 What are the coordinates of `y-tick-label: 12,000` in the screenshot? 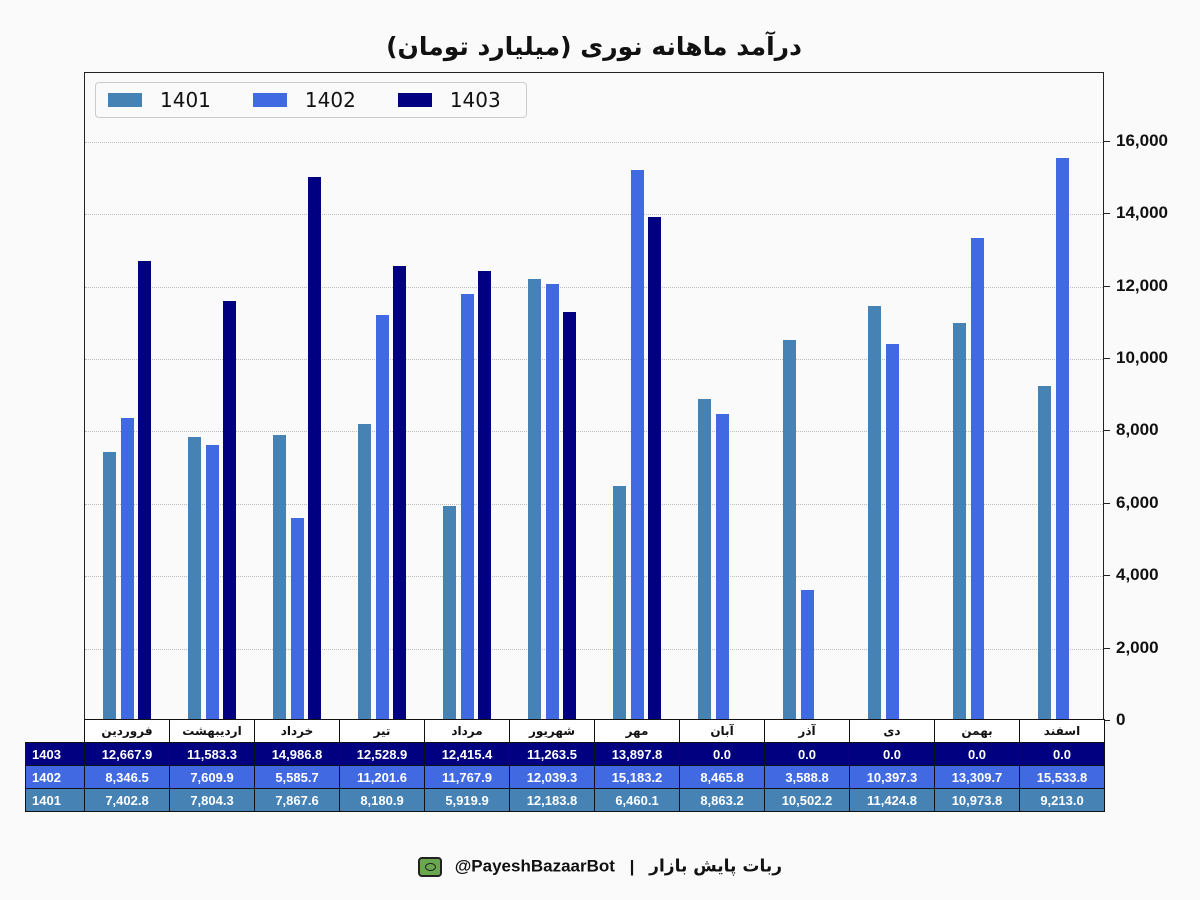 It's located at (1142, 285).